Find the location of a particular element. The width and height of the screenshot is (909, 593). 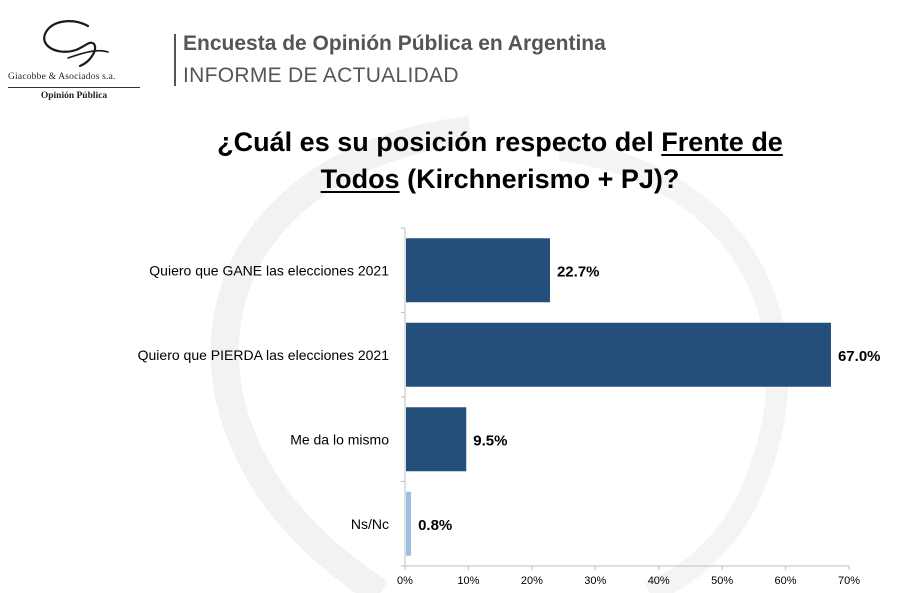

question-underlined-1: Frente de is located at coordinates (722, 142).